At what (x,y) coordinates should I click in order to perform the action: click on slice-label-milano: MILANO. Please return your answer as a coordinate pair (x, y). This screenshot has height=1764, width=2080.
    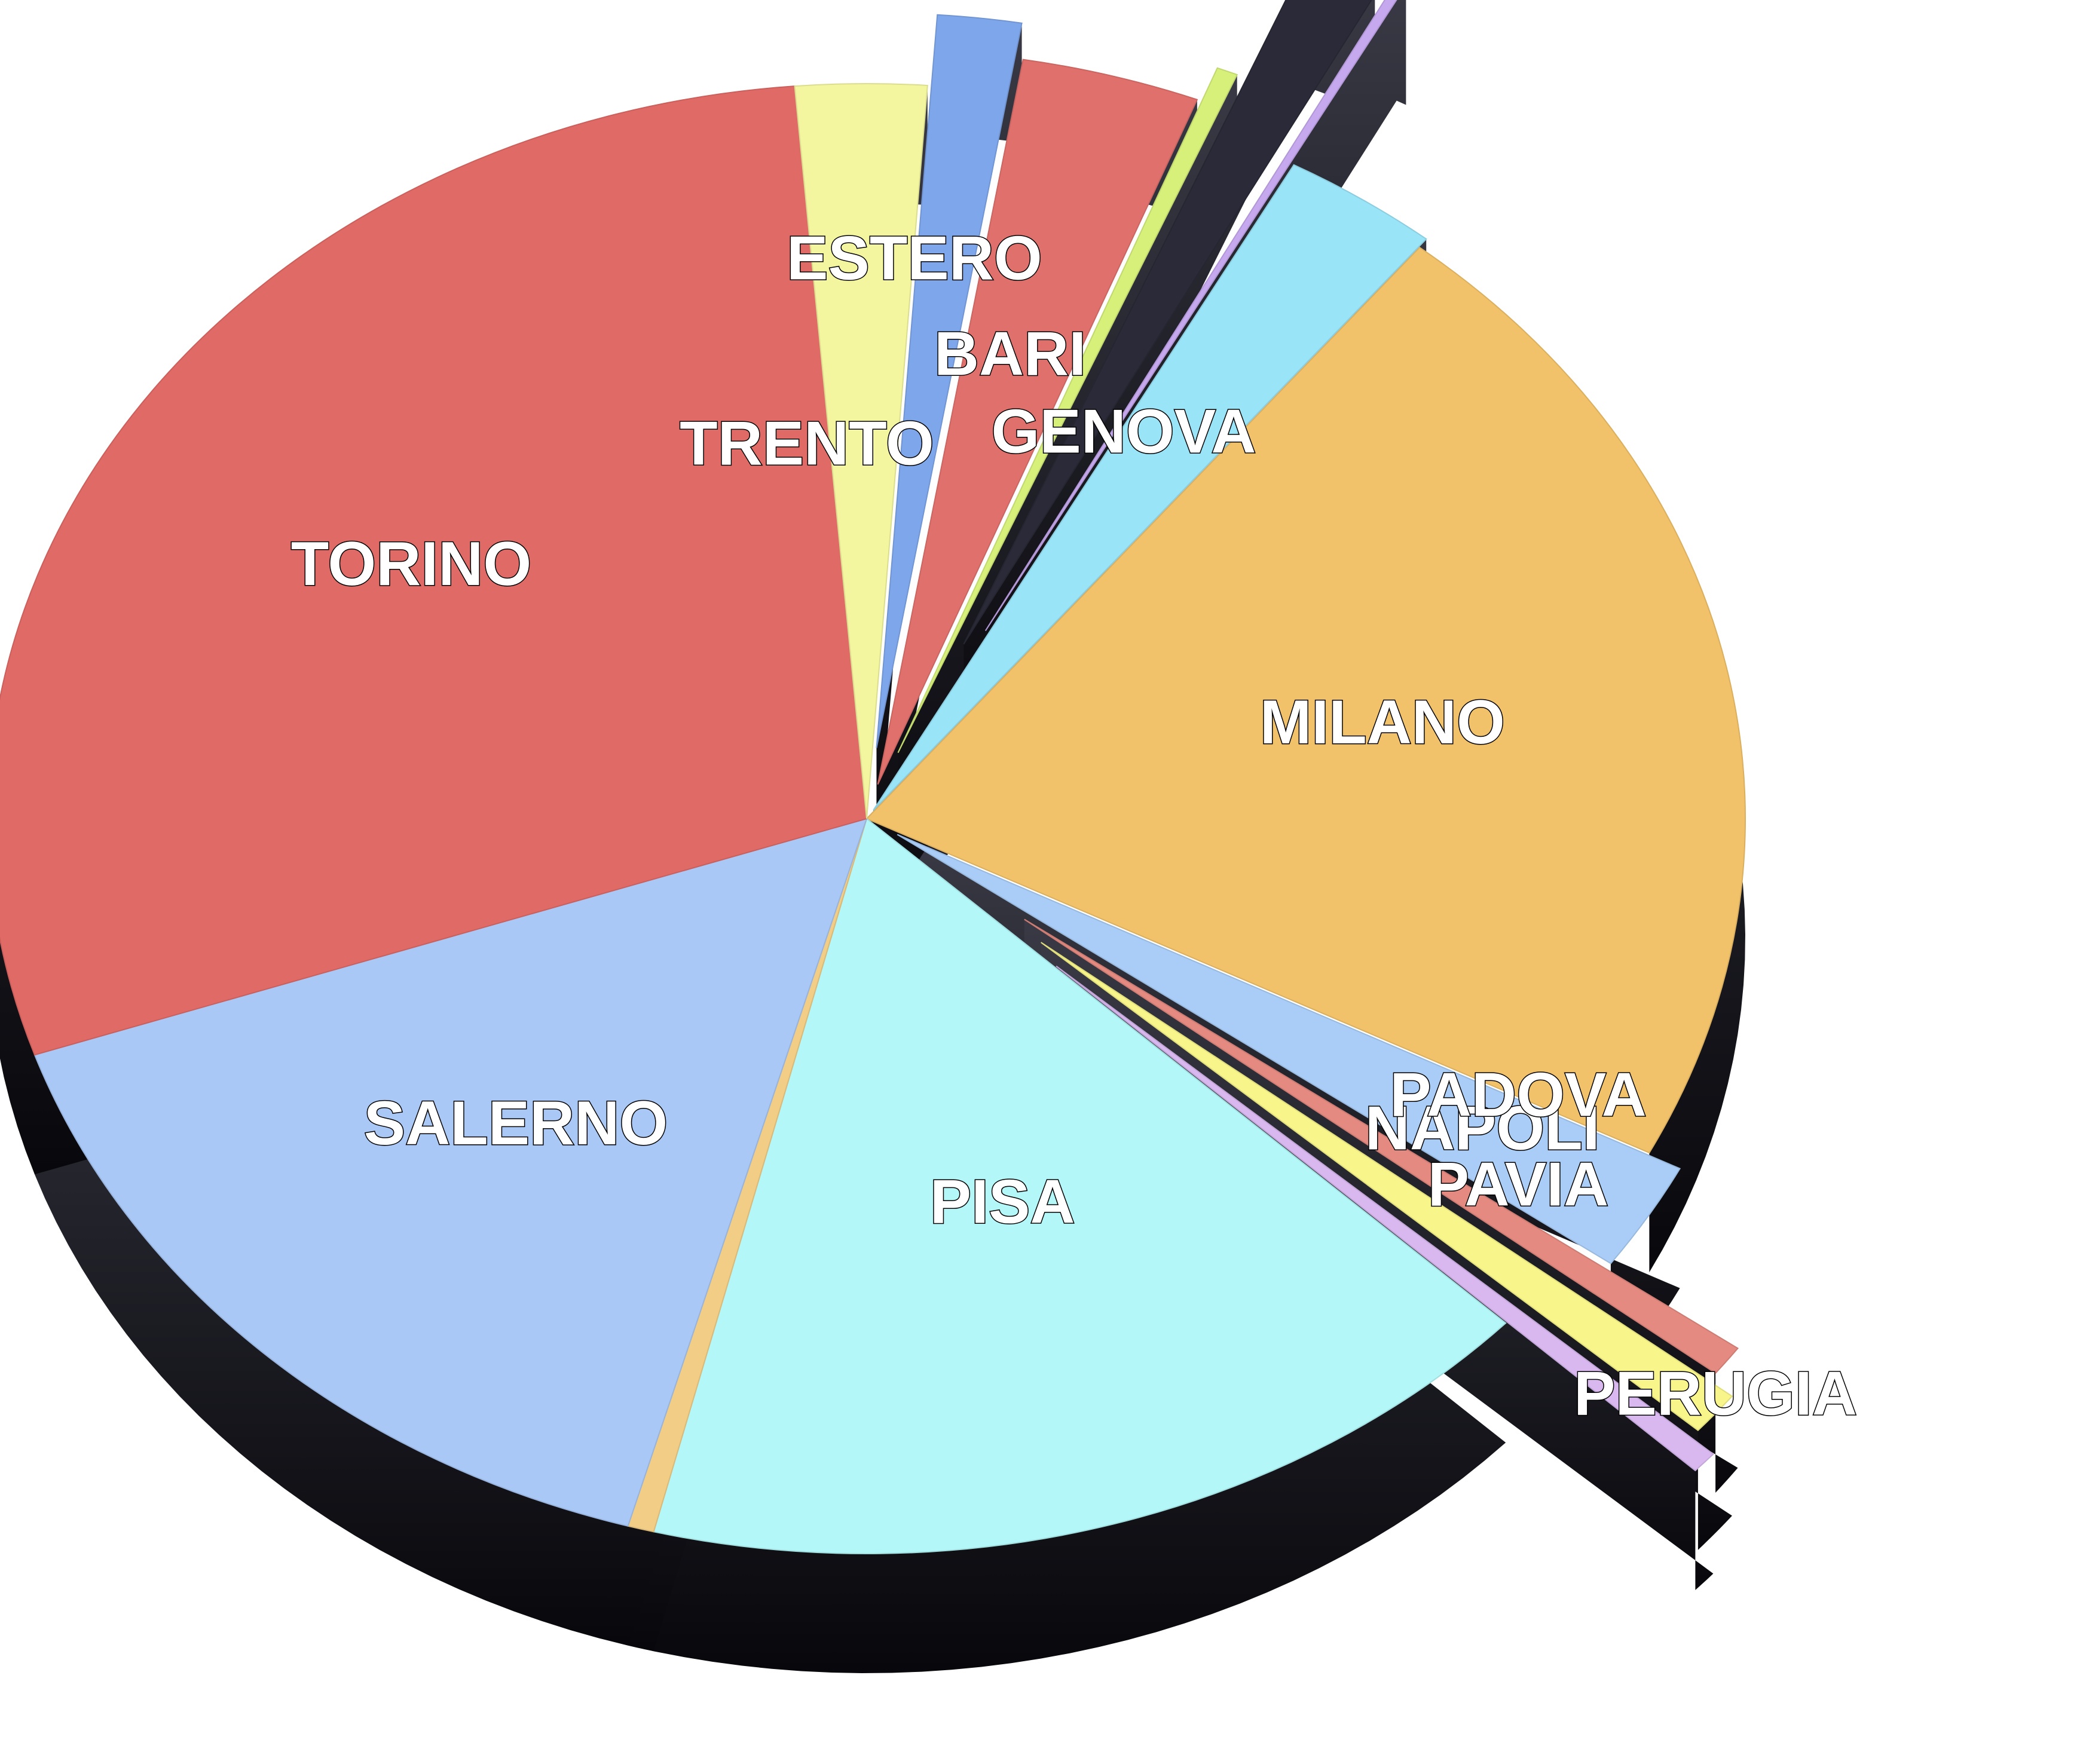
    Looking at the image, I should click on (1383, 722).